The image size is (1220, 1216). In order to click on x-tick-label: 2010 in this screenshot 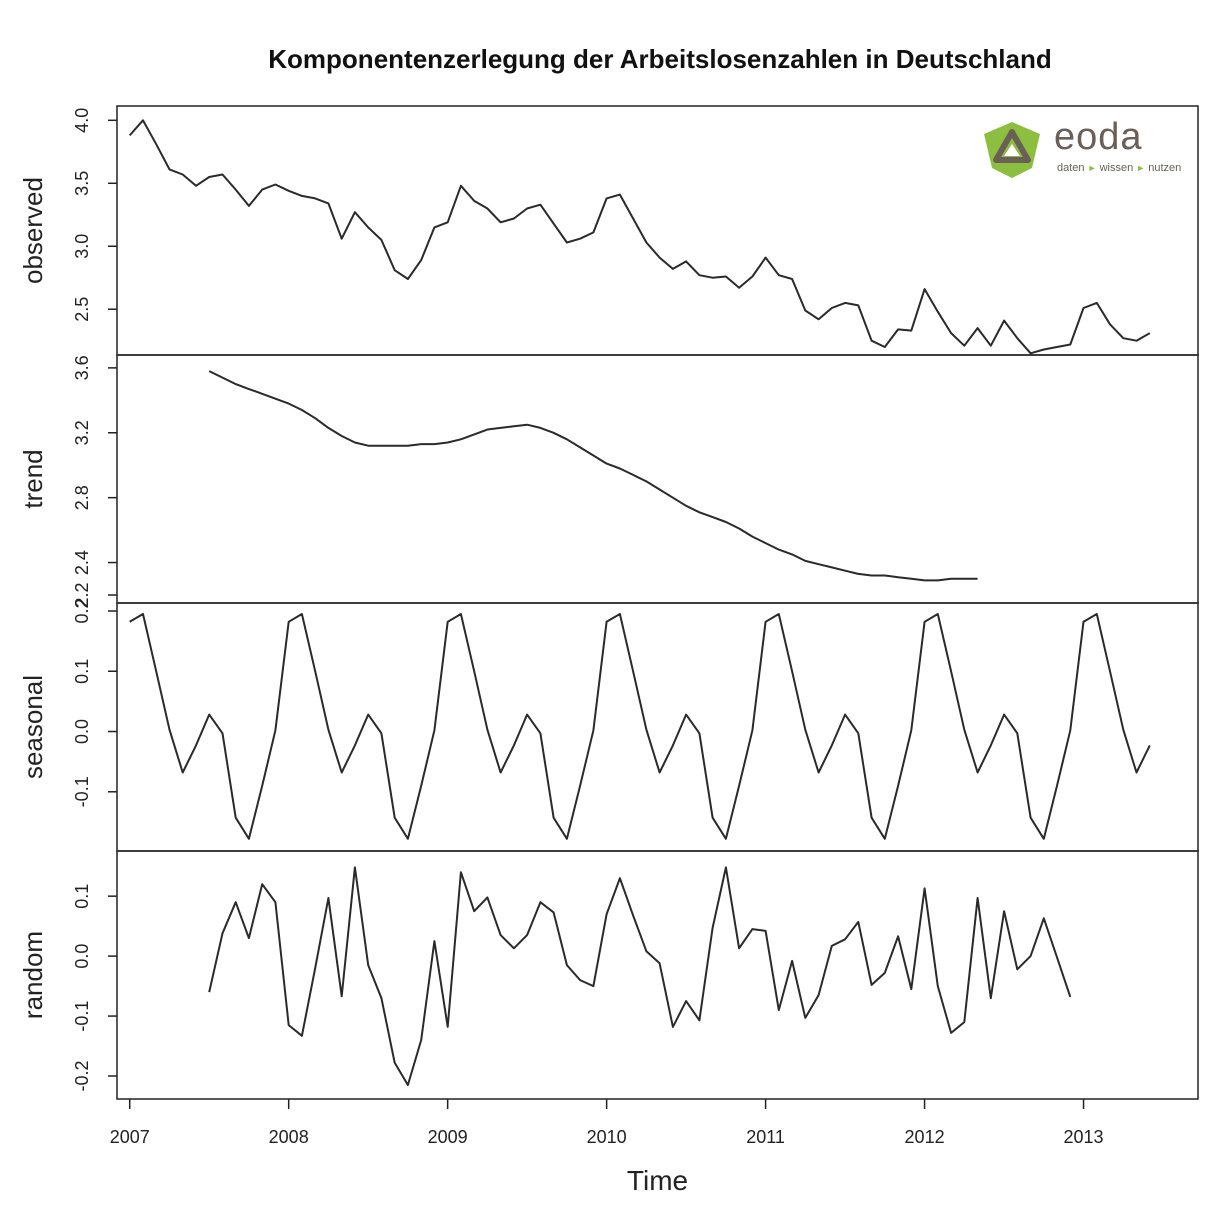, I will do `click(607, 1137)`.